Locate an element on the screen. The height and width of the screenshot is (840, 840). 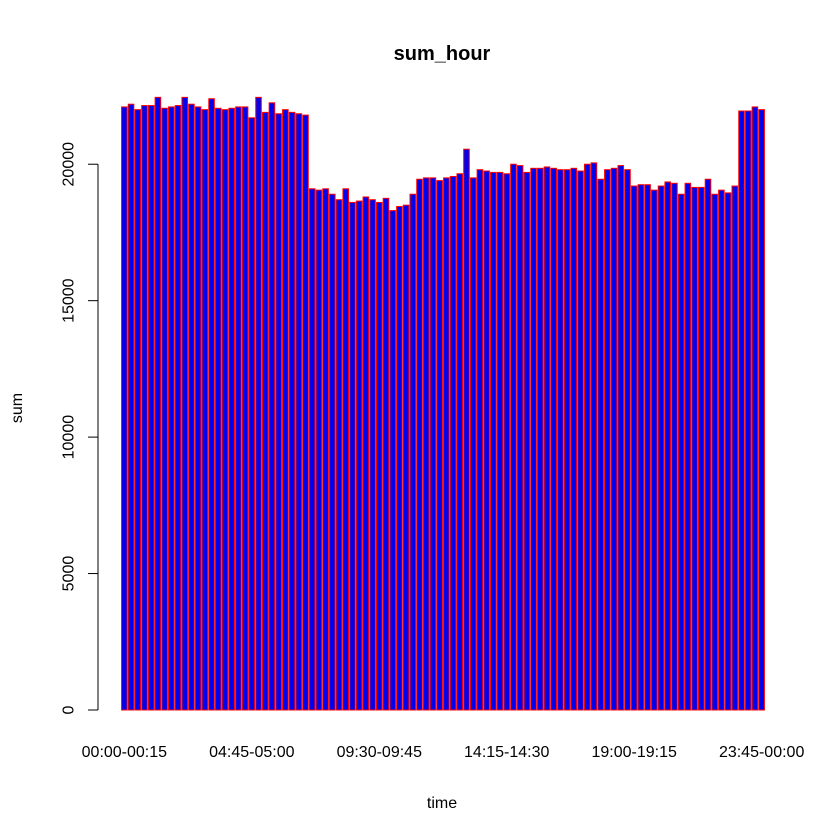
y-tick-label: 20000 is located at coordinates (69, 164).